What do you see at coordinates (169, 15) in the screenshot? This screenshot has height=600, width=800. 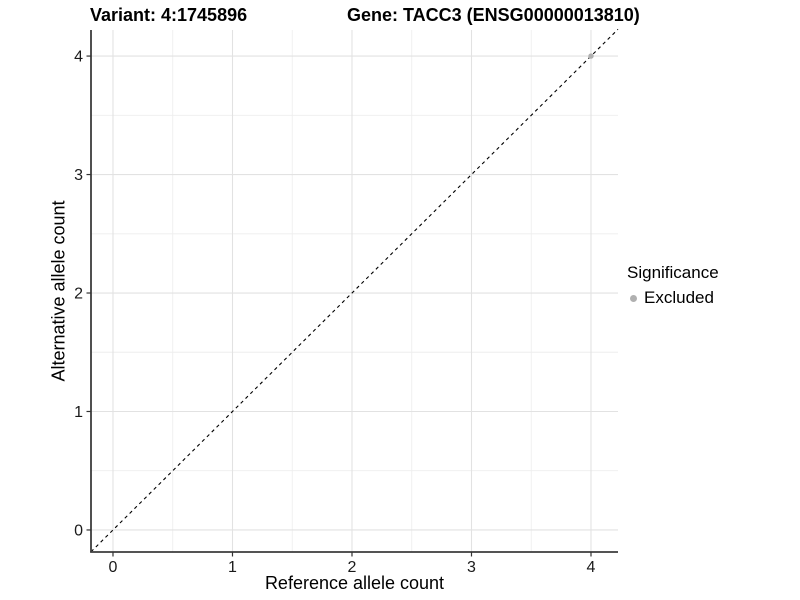 I see `plot-title-variant: Variant: 4:1745896` at bounding box center [169, 15].